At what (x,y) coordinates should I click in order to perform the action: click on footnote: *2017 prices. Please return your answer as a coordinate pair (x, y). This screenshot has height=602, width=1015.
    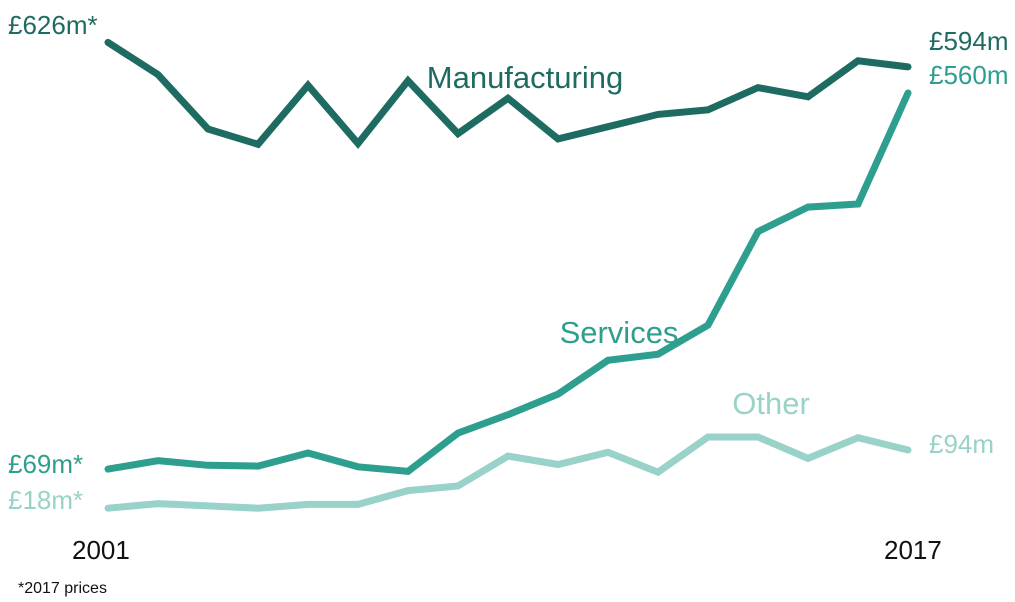
    Looking at the image, I should click on (62, 588).